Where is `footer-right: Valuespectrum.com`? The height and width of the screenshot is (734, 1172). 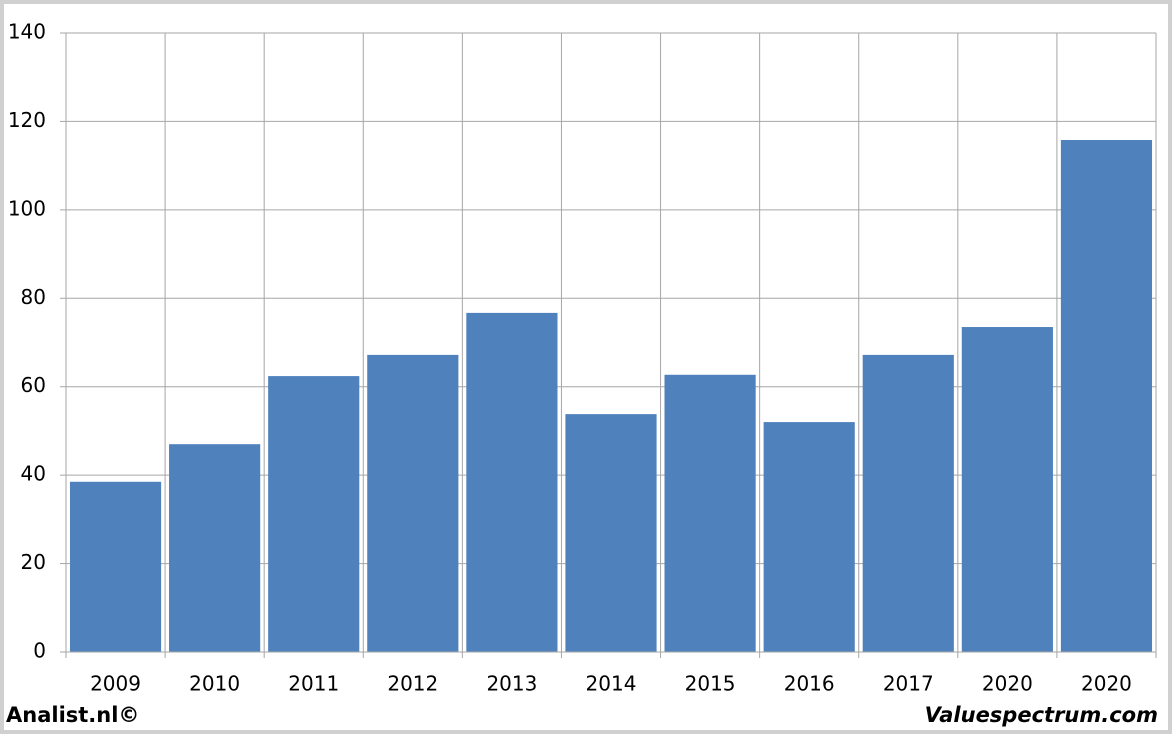 footer-right: Valuespectrum.com is located at coordinates (1041, 715).